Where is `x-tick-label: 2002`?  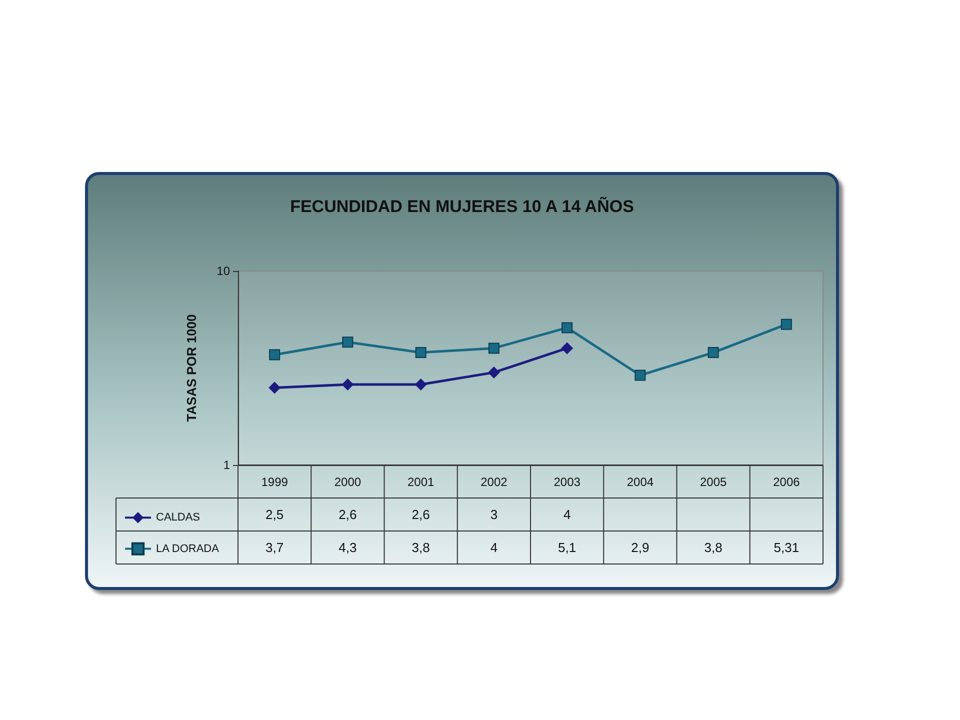 x-tick-label: 2002 is located at coordinates (494, 482).